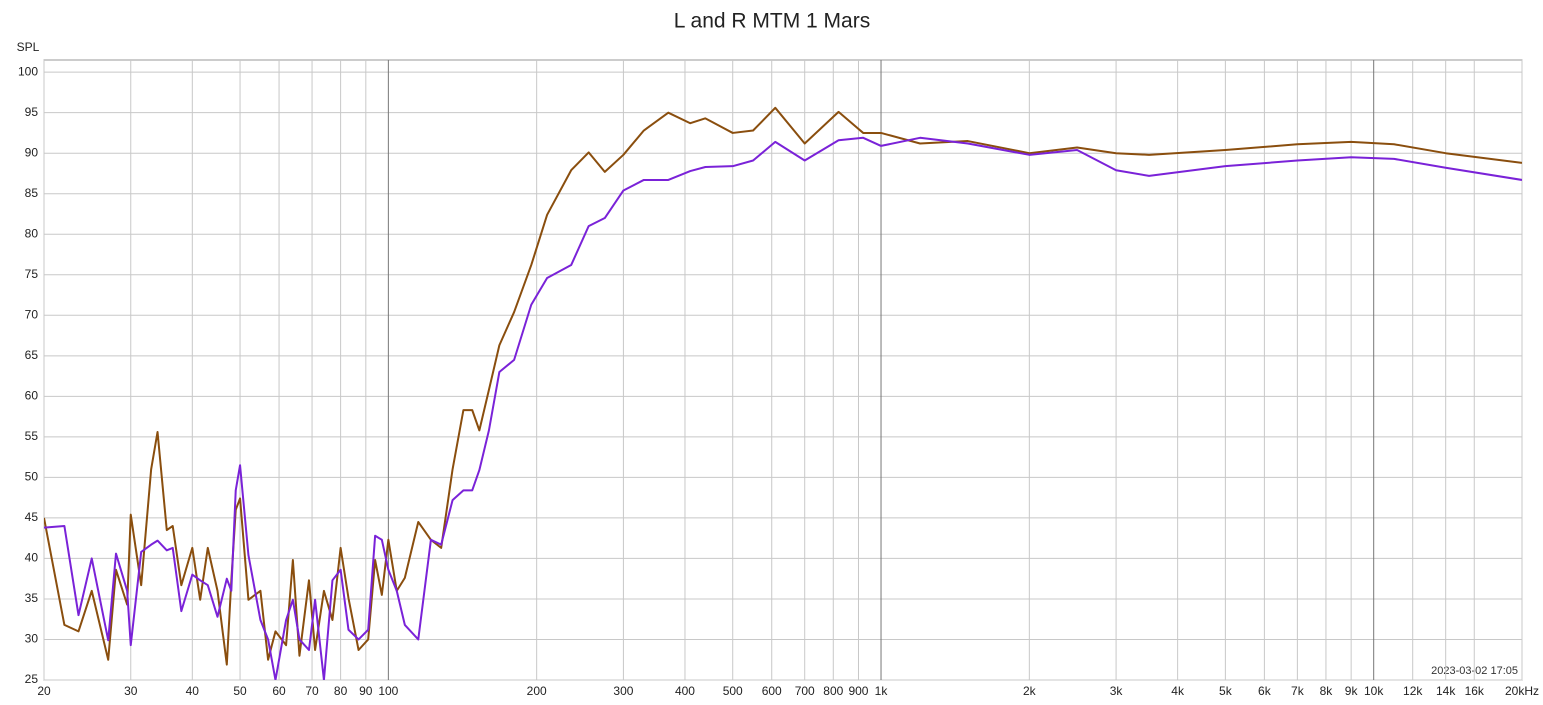 Image resolution: width=1543 pixels, height=705 pixels. I want to click on x-tick-label: 90, so click(366, 691).